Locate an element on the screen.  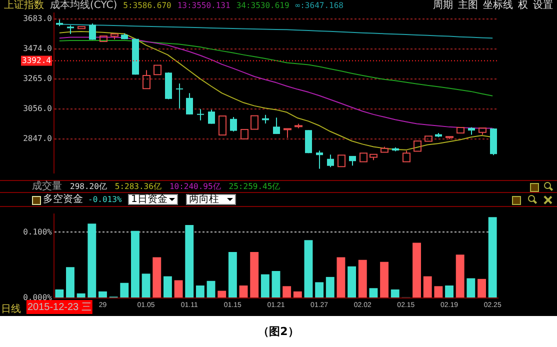
ref-line-label: 3392.4 is located at coordinates (37, 60).